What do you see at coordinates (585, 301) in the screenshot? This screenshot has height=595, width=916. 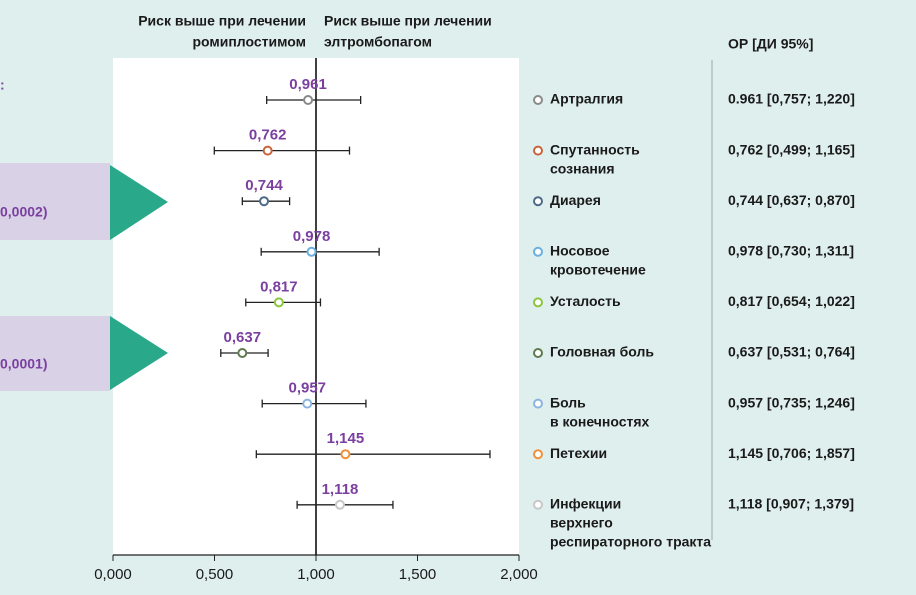 I see `category-label: Усталость` at bounding box center [585, 301].